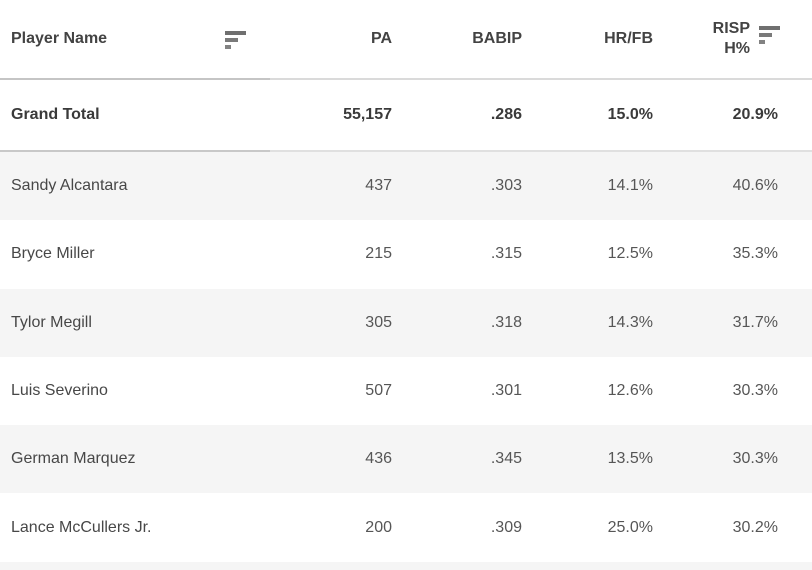 The image size is (812, 570). Describe the element at coordinates (628, 38) in the screenshot. I see `column-header-hrfb-label: HR/FB` at that location.